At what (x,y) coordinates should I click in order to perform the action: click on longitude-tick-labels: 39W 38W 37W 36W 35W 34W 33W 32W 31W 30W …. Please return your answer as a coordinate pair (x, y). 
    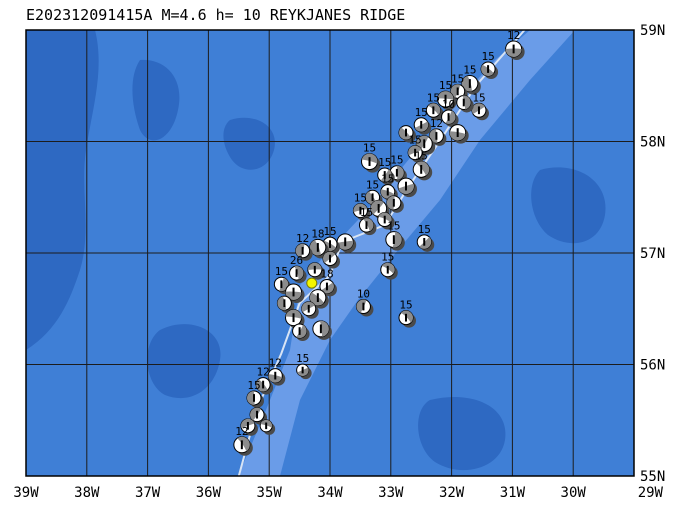
    Looking at the image, I should click on (338, 493).